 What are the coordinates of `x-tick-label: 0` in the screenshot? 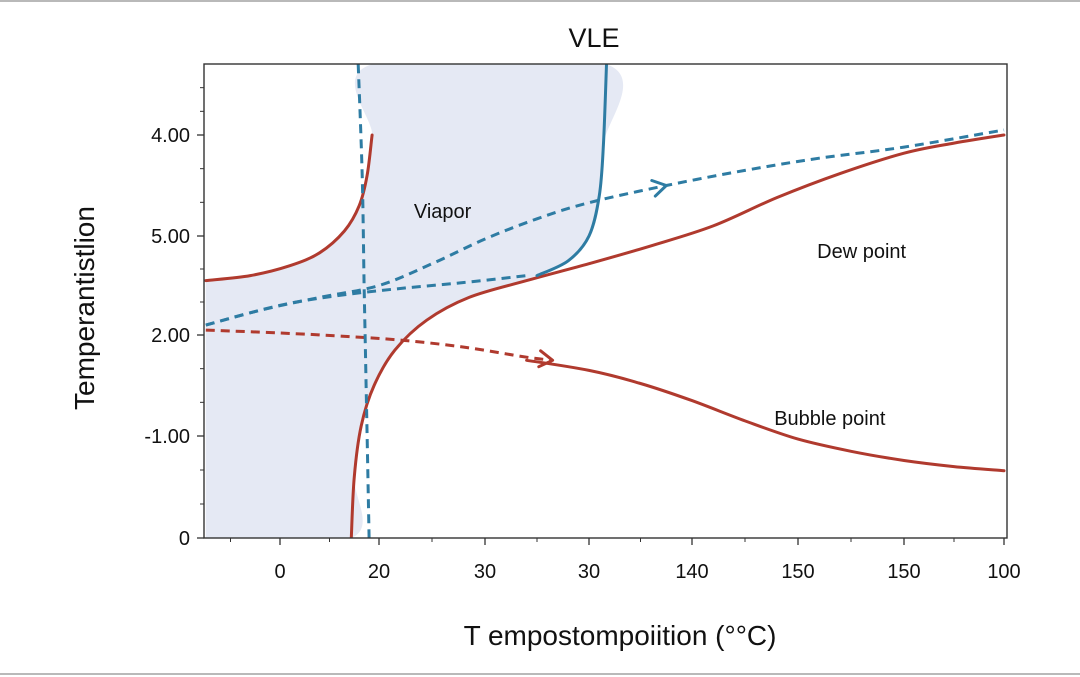 It's located at (279, 572).